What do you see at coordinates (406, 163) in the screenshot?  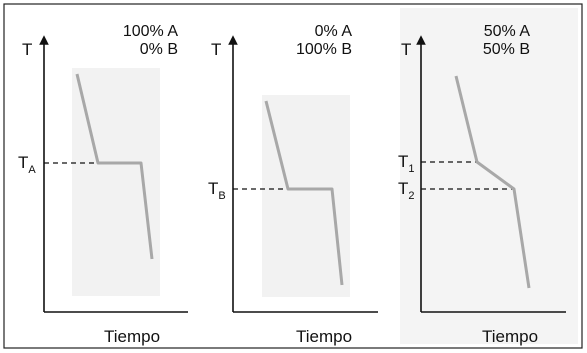 I see `panel-3-break-label-1: T1` at bounding box center [406, 163].